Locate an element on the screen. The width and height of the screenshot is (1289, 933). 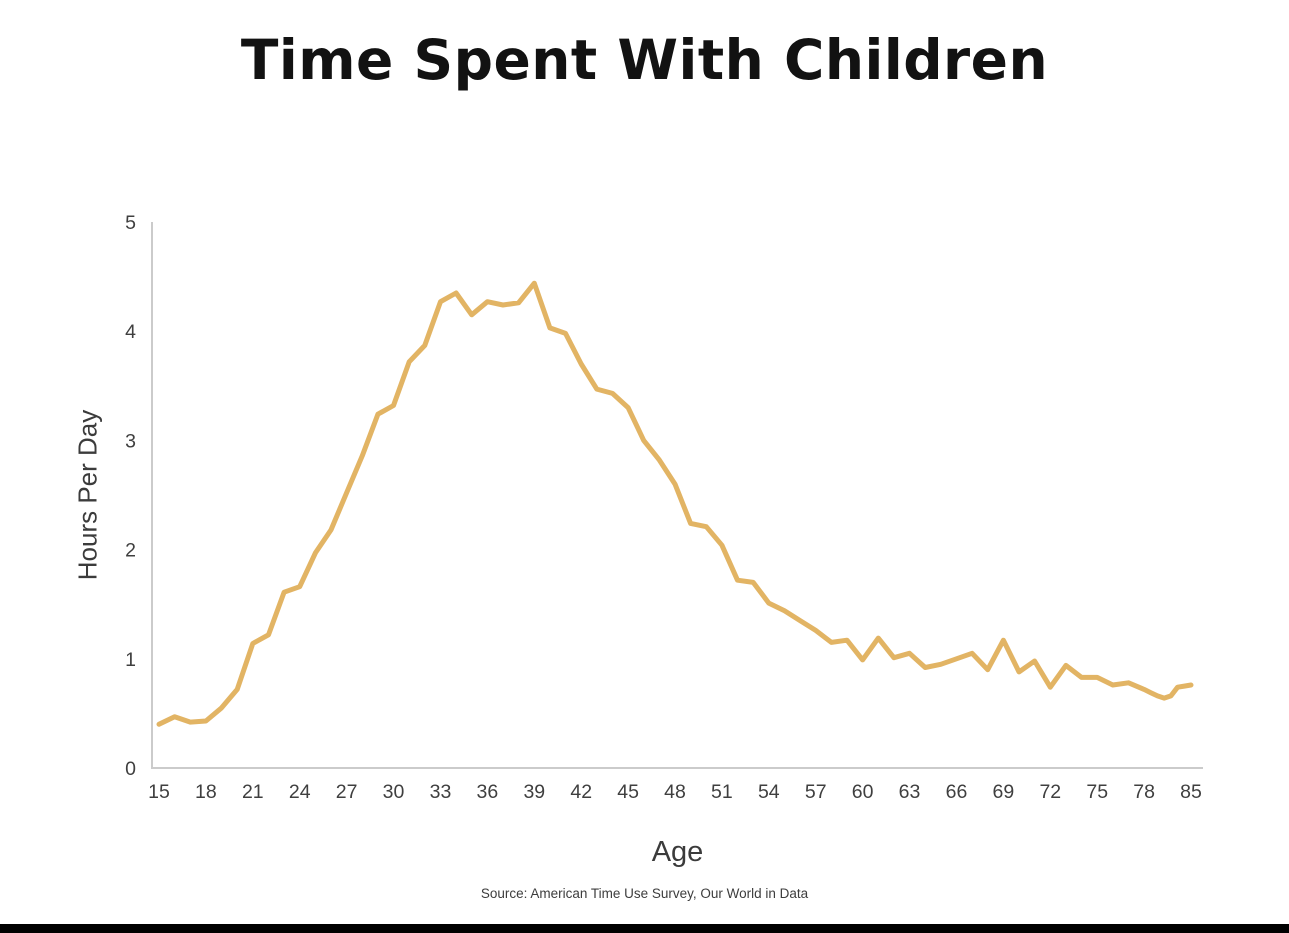
y-tick-label: 0 is located at coordinates (130, 769).